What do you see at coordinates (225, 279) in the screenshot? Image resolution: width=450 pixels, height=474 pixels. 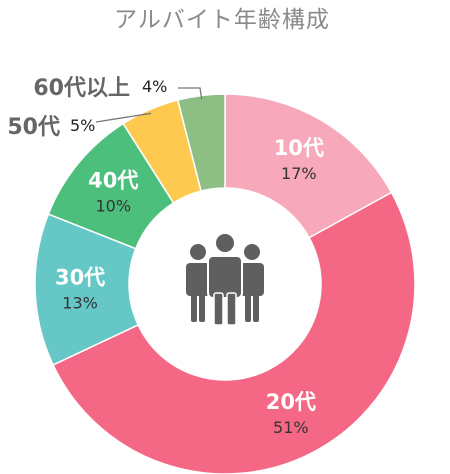 I see `people-group-icon` at bounding box center [225, 279].